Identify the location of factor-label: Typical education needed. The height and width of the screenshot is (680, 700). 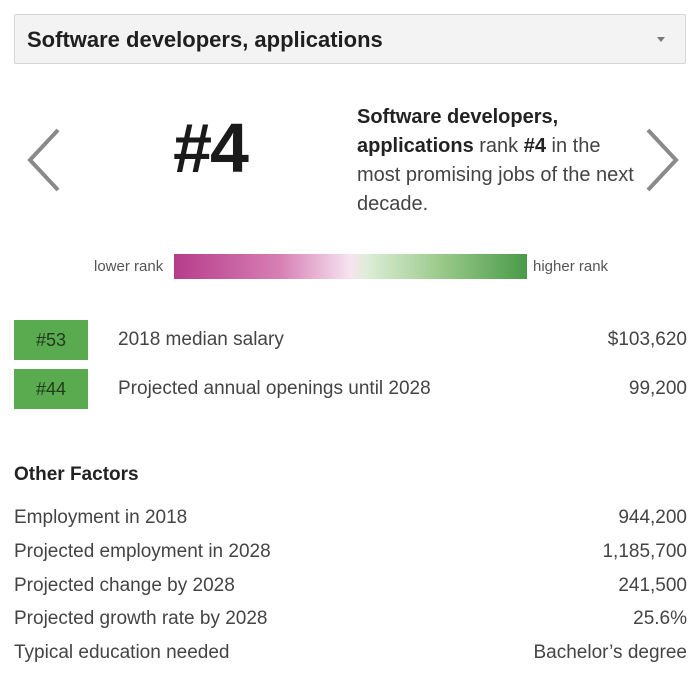
(122, 652).